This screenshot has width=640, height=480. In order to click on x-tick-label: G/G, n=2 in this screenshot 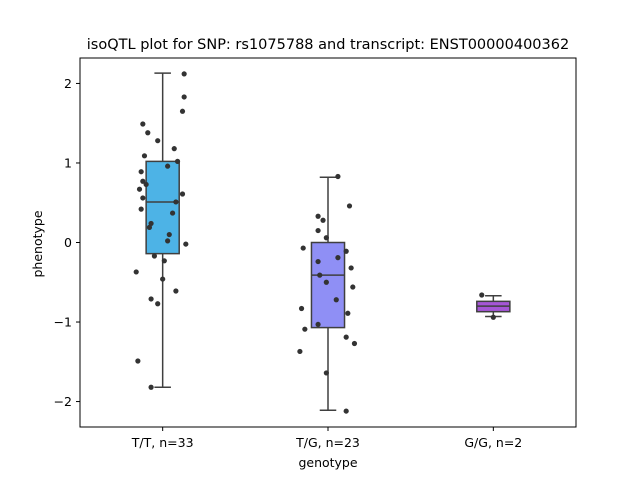, I will do `click(493, 442)`.